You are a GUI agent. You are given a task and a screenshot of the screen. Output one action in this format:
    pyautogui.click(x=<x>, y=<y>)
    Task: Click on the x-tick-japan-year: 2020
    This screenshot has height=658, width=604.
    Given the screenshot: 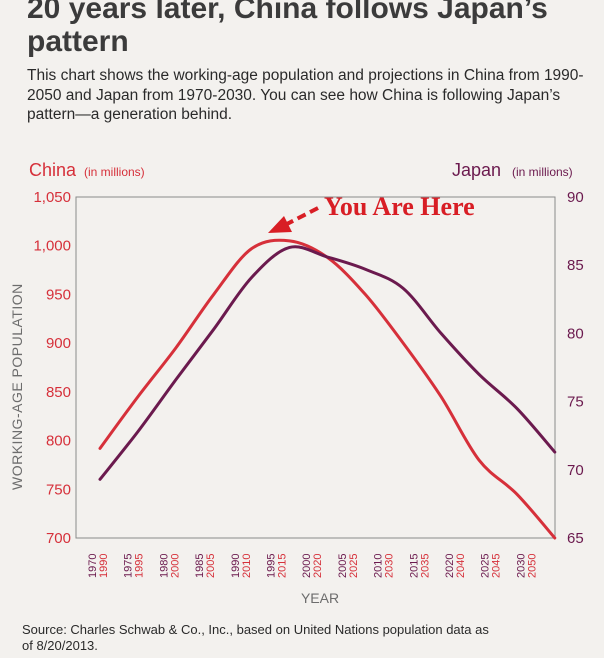 What is the action you would take?
    pyautogui.click(x=450, y=566)
    